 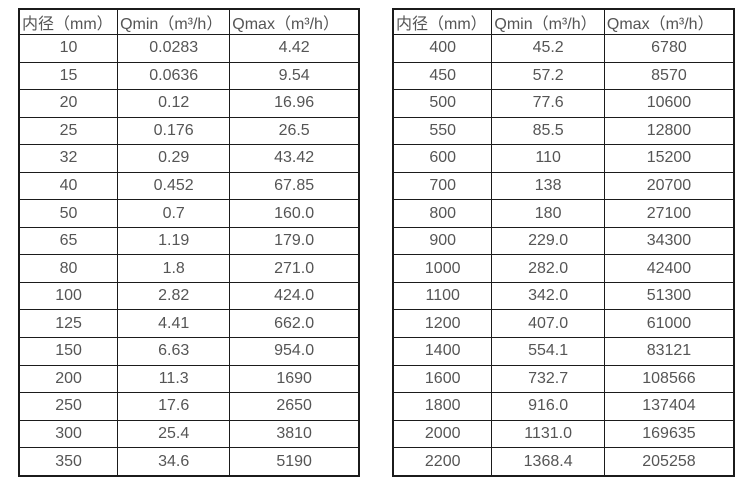 I want to click on table-cell: 2200, so click(x=442, y=462).